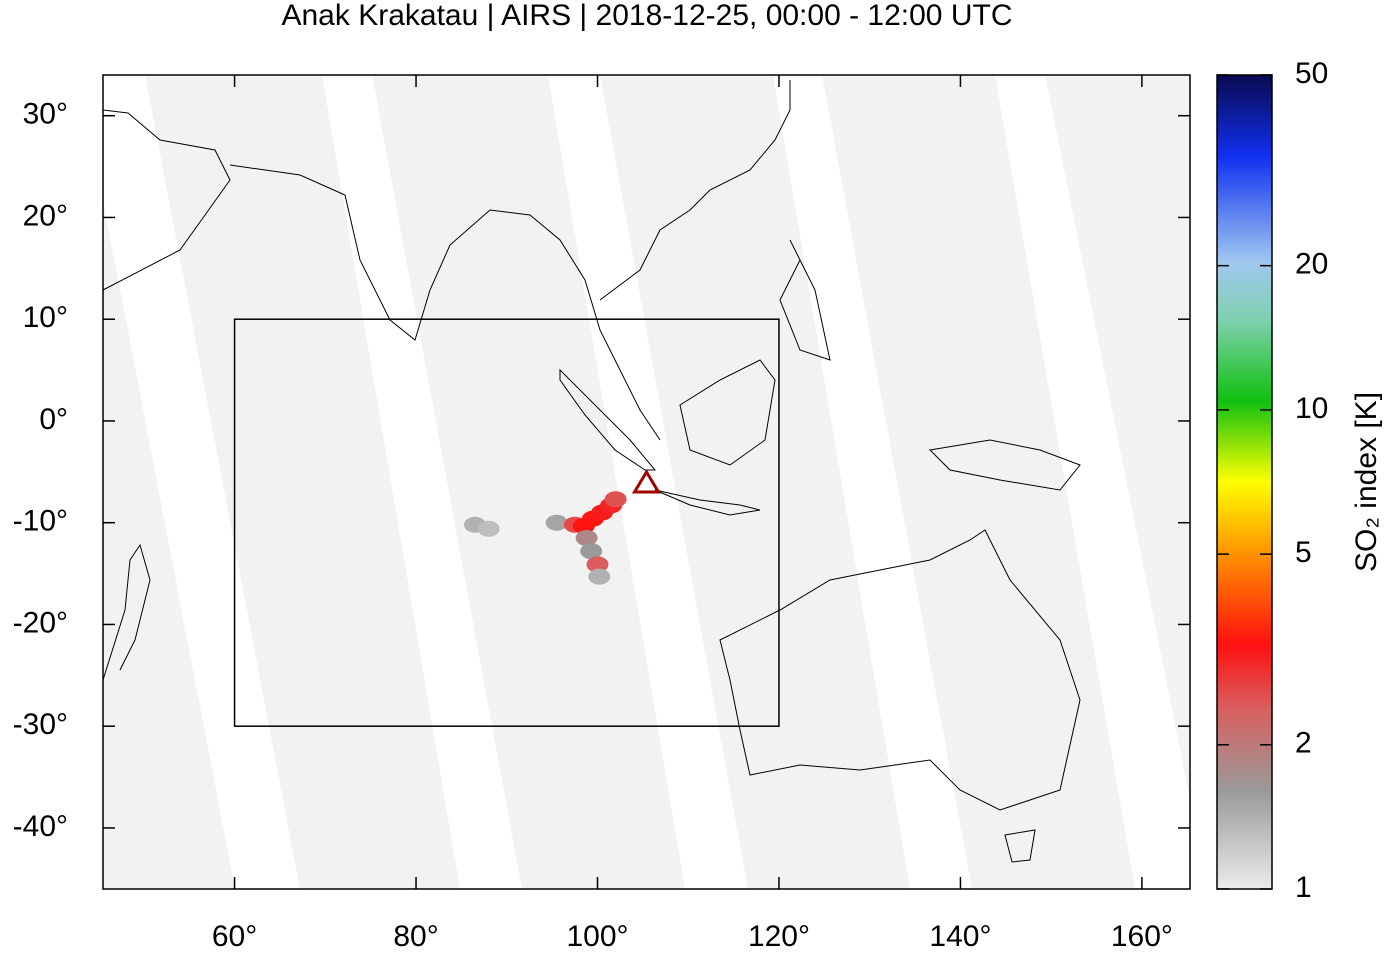 The image size is (1388, 955). Describe the element at coordinates (779, 935) in the screenshot. I see `x-tick-label: 120°` at that location.